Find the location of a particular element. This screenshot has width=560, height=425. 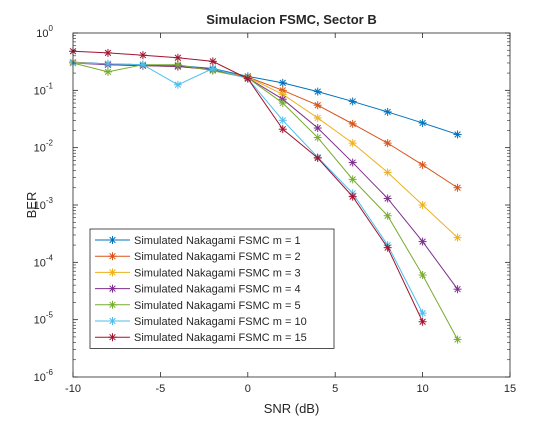

legend-label: Simulated Nakagami FSMC m = 1 is located at coordinates (217, 241).